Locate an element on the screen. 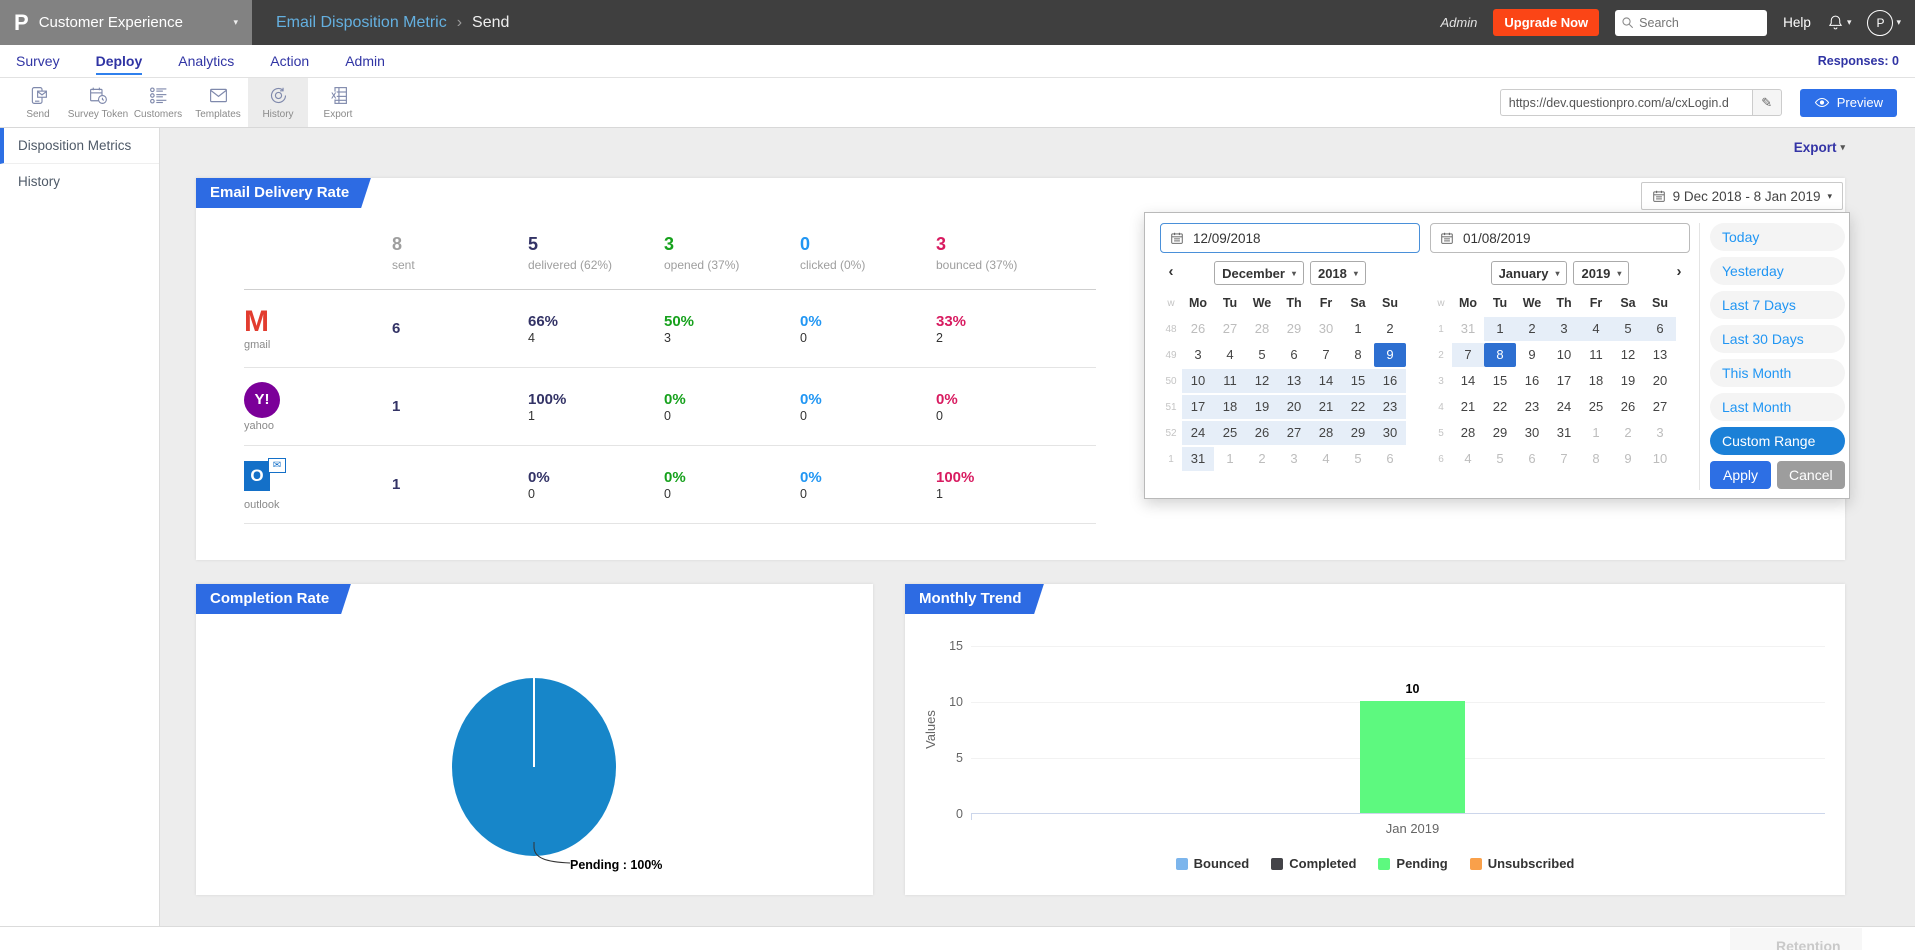 Image resolution: width=1915 pixels, height=950 pixels. sidebar-item-history: History is located at coordinates (39, 181).